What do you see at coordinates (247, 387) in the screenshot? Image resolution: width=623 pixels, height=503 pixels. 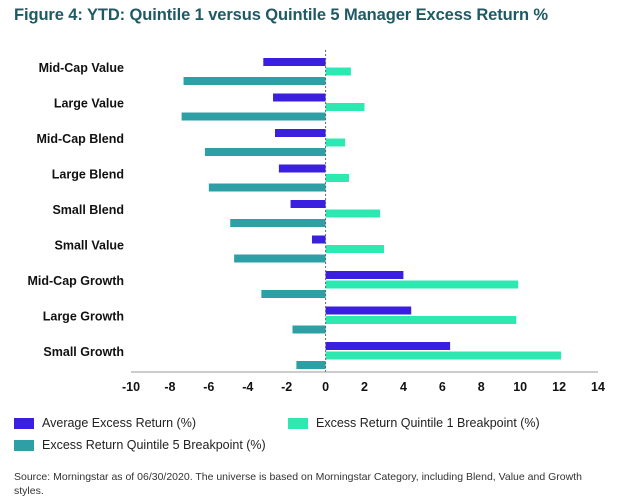 I see `x-tick-label: -4` at bounding box center [247, 387].